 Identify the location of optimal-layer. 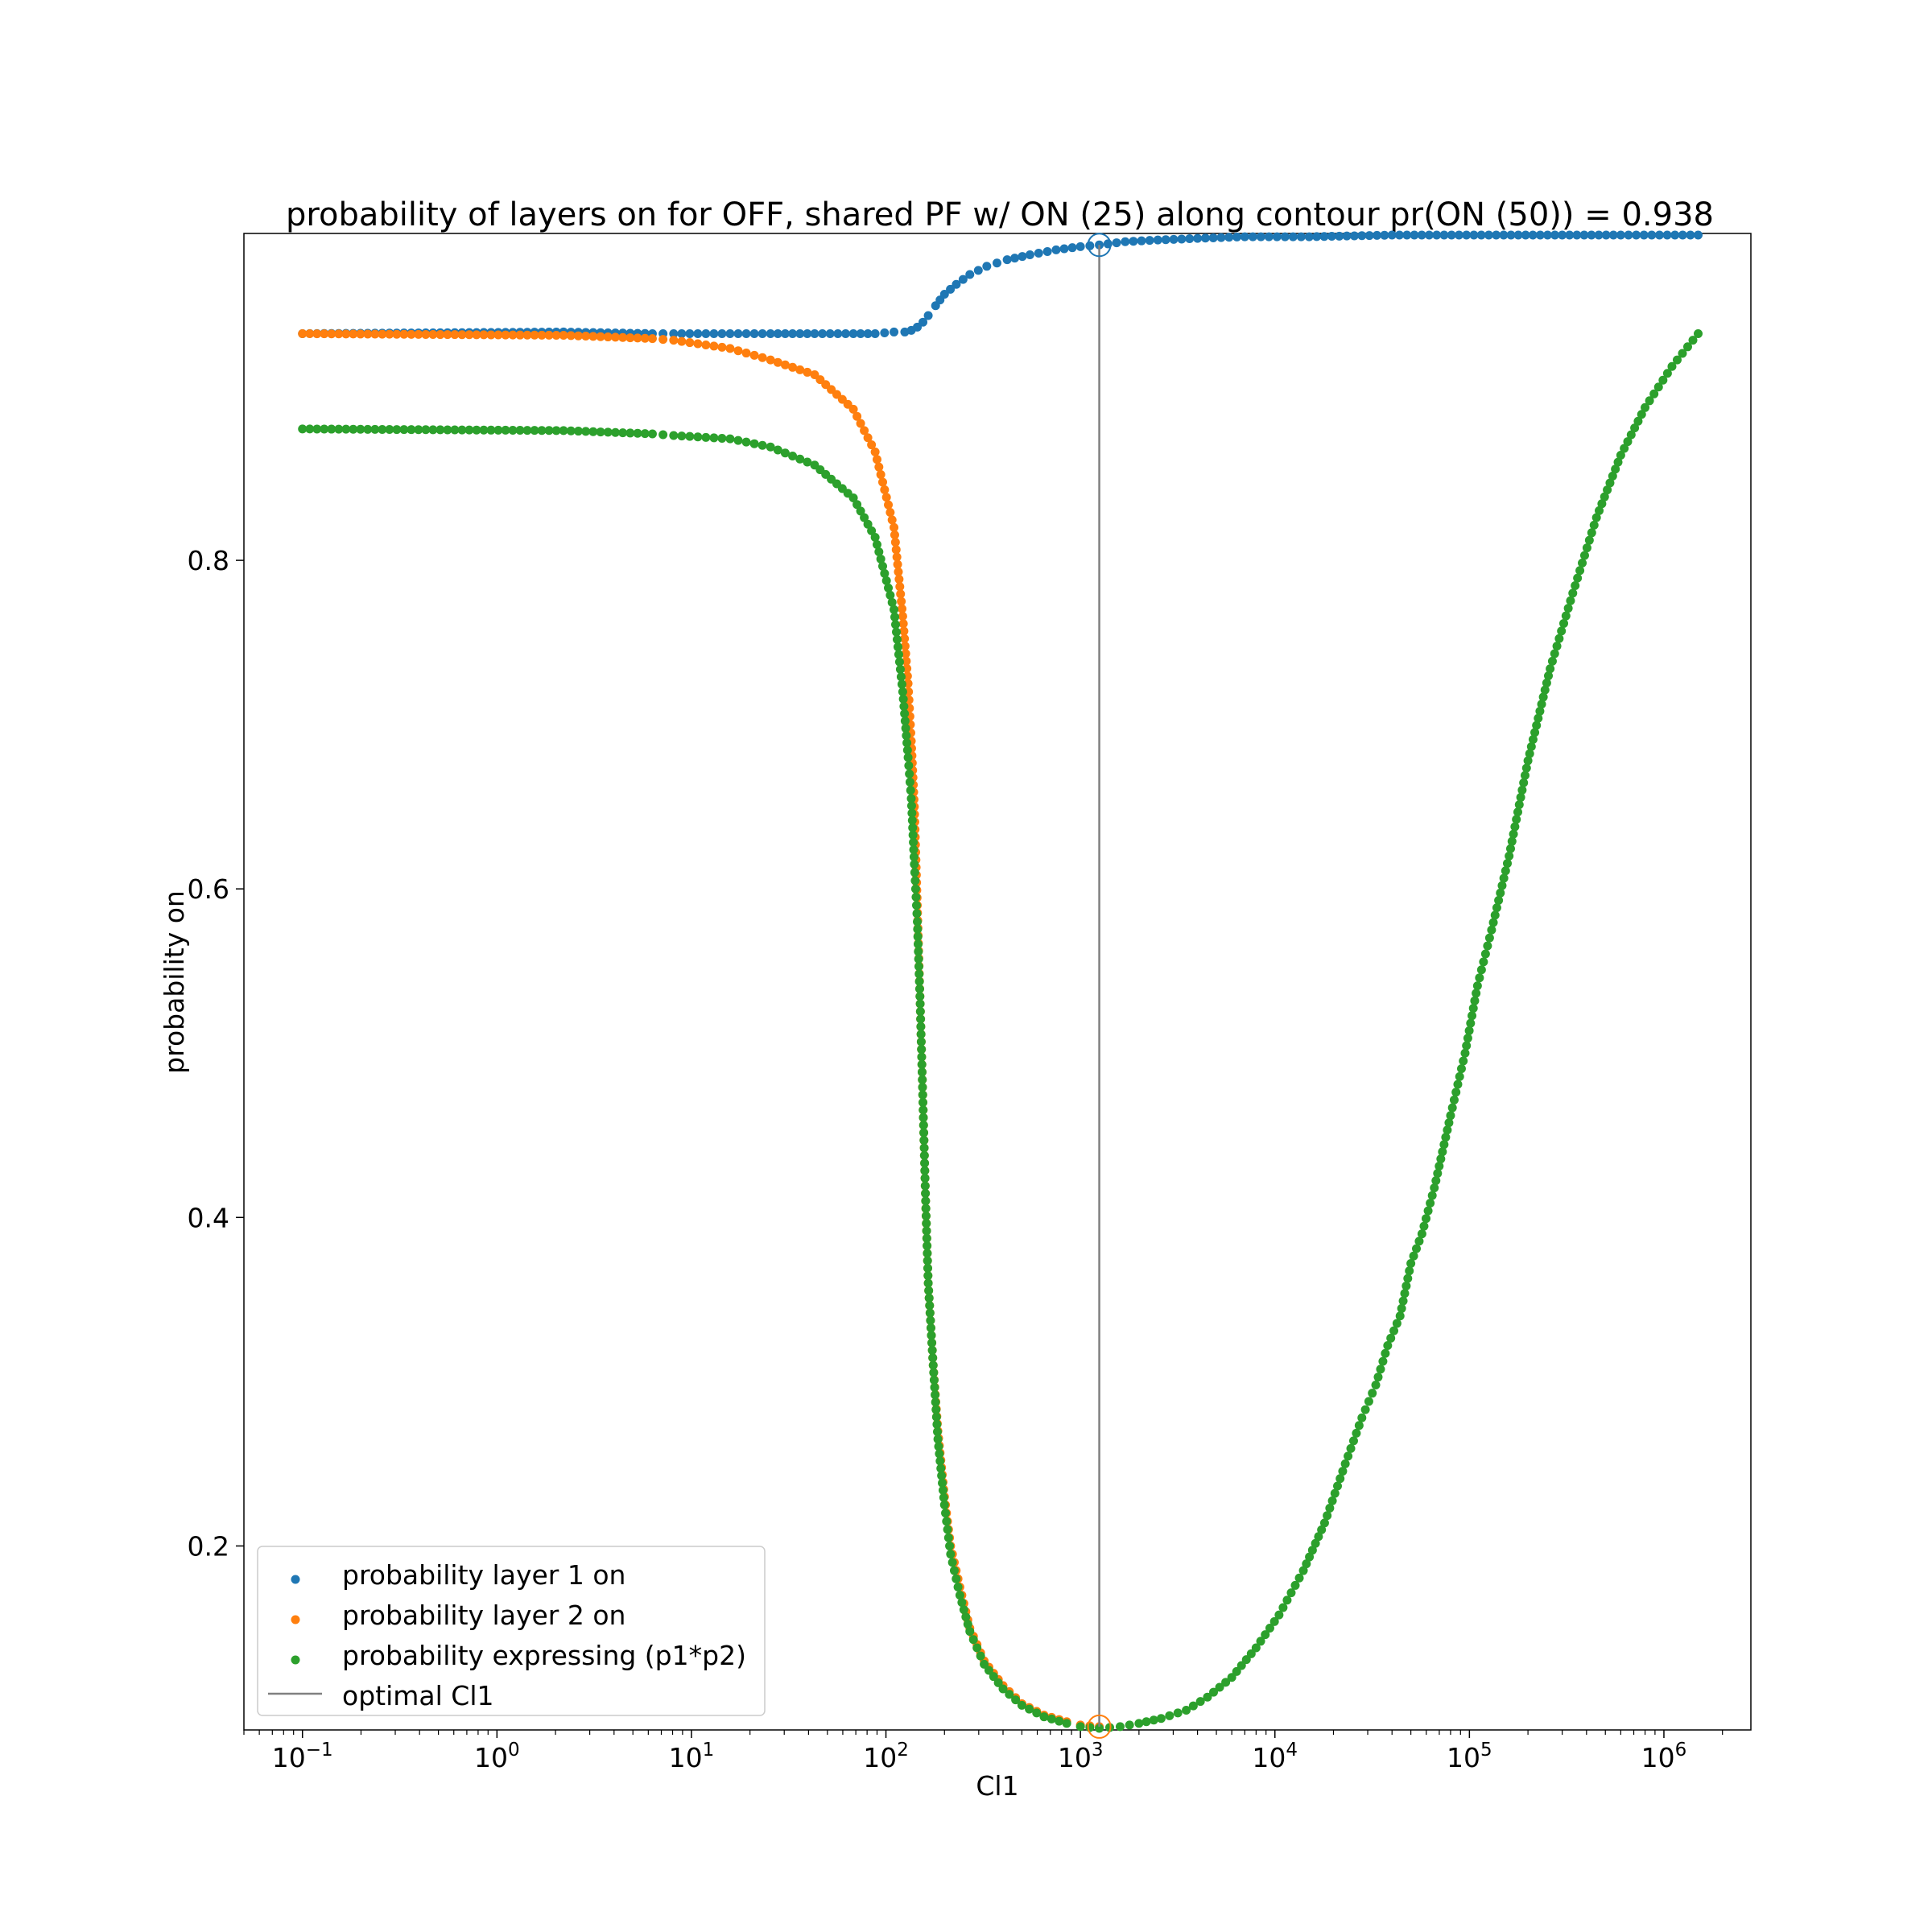
(1099, 986).